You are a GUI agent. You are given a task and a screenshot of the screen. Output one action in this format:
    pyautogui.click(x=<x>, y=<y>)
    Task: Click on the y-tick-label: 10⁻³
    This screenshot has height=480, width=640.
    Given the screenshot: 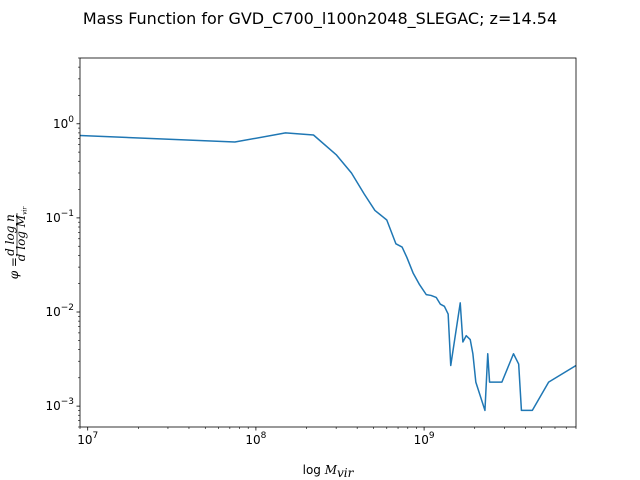 What is the action you would take?
    pyautogui.click(x=59, y=405)
    